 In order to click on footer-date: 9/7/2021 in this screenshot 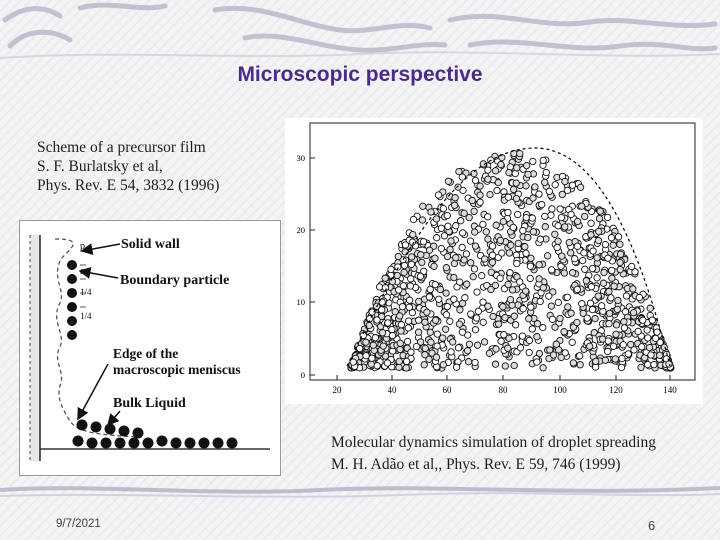, I will do `click(78, 524)`.